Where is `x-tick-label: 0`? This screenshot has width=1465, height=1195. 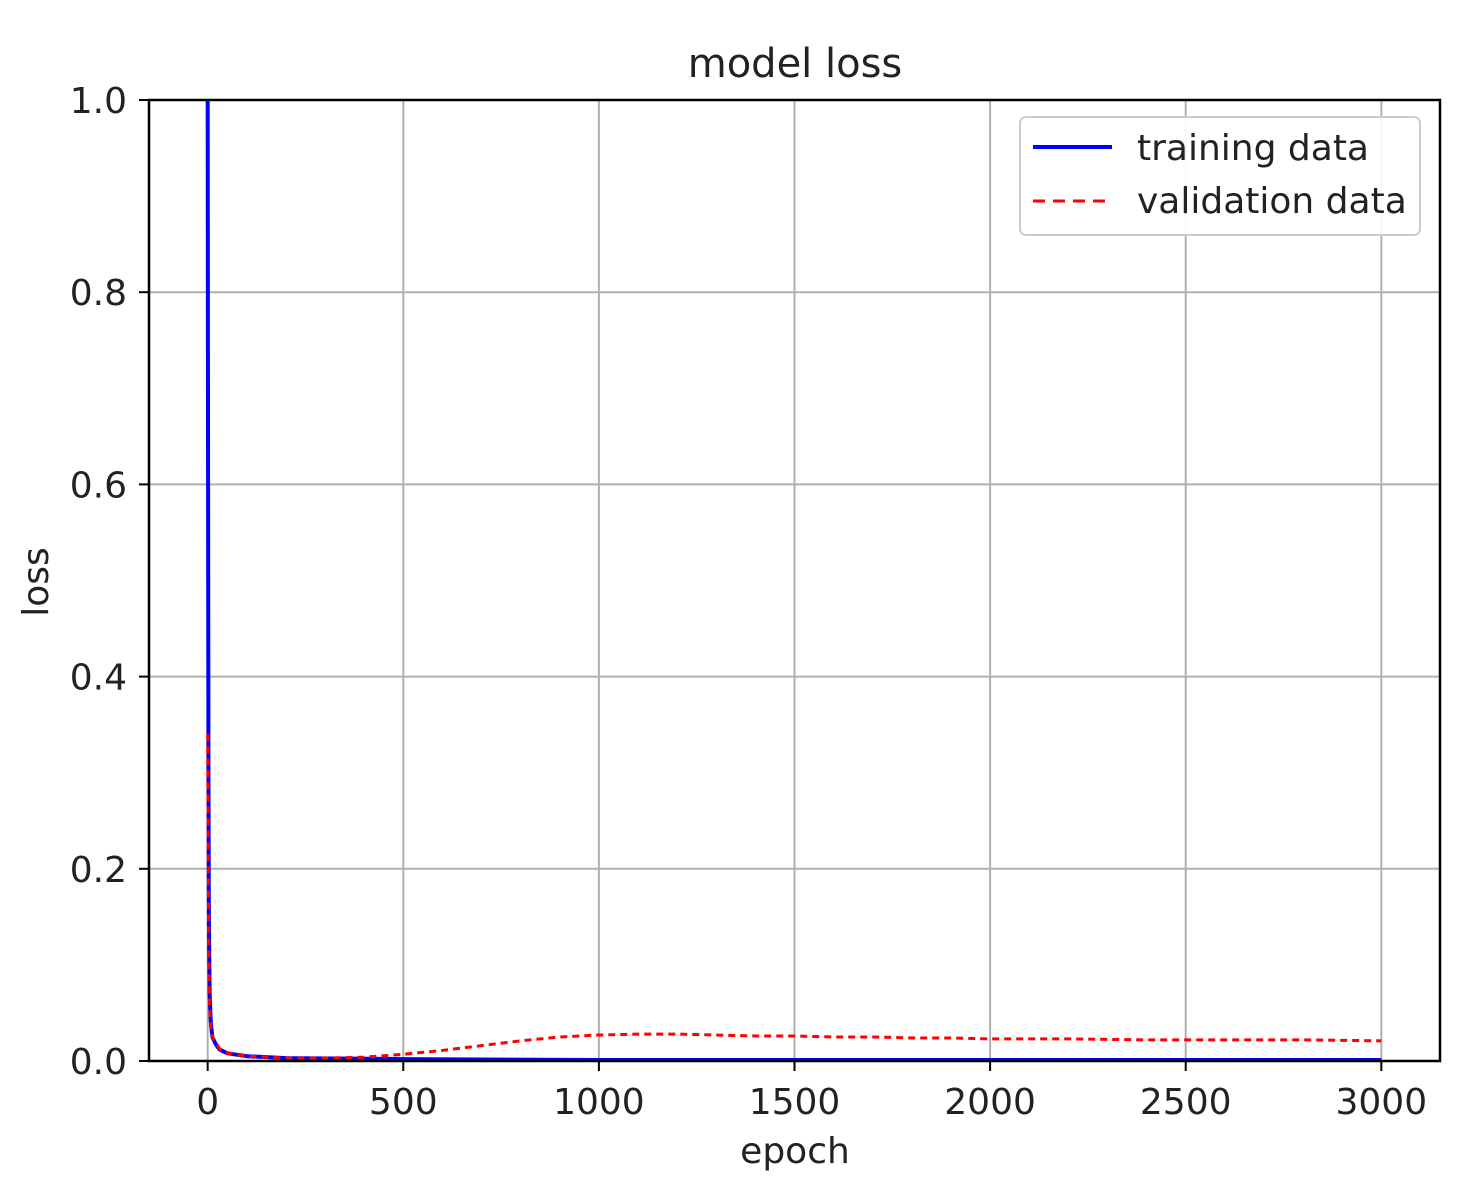 x-tick-label: 0 is located at coordinates (207, 1102).